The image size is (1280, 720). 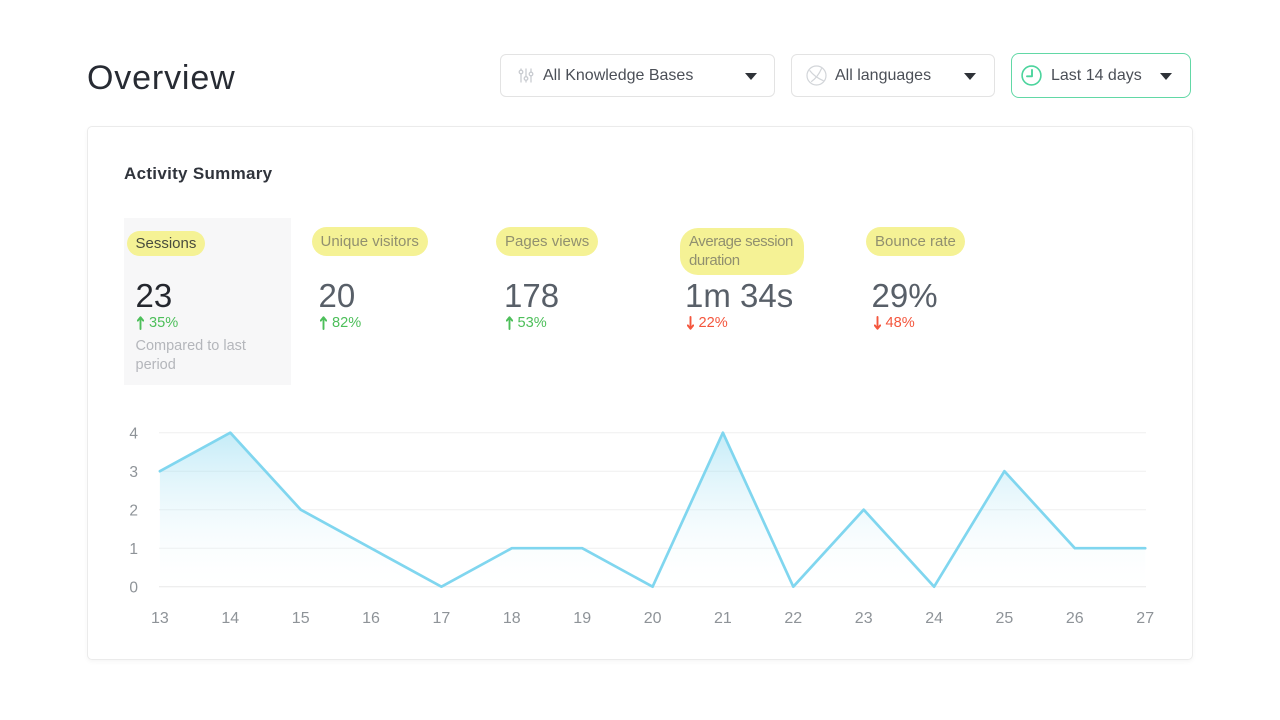 What do you see at coordinates (1005, 618) in the screenshot?
I see `svg-text: 25` at bounding box center [1005, 618].